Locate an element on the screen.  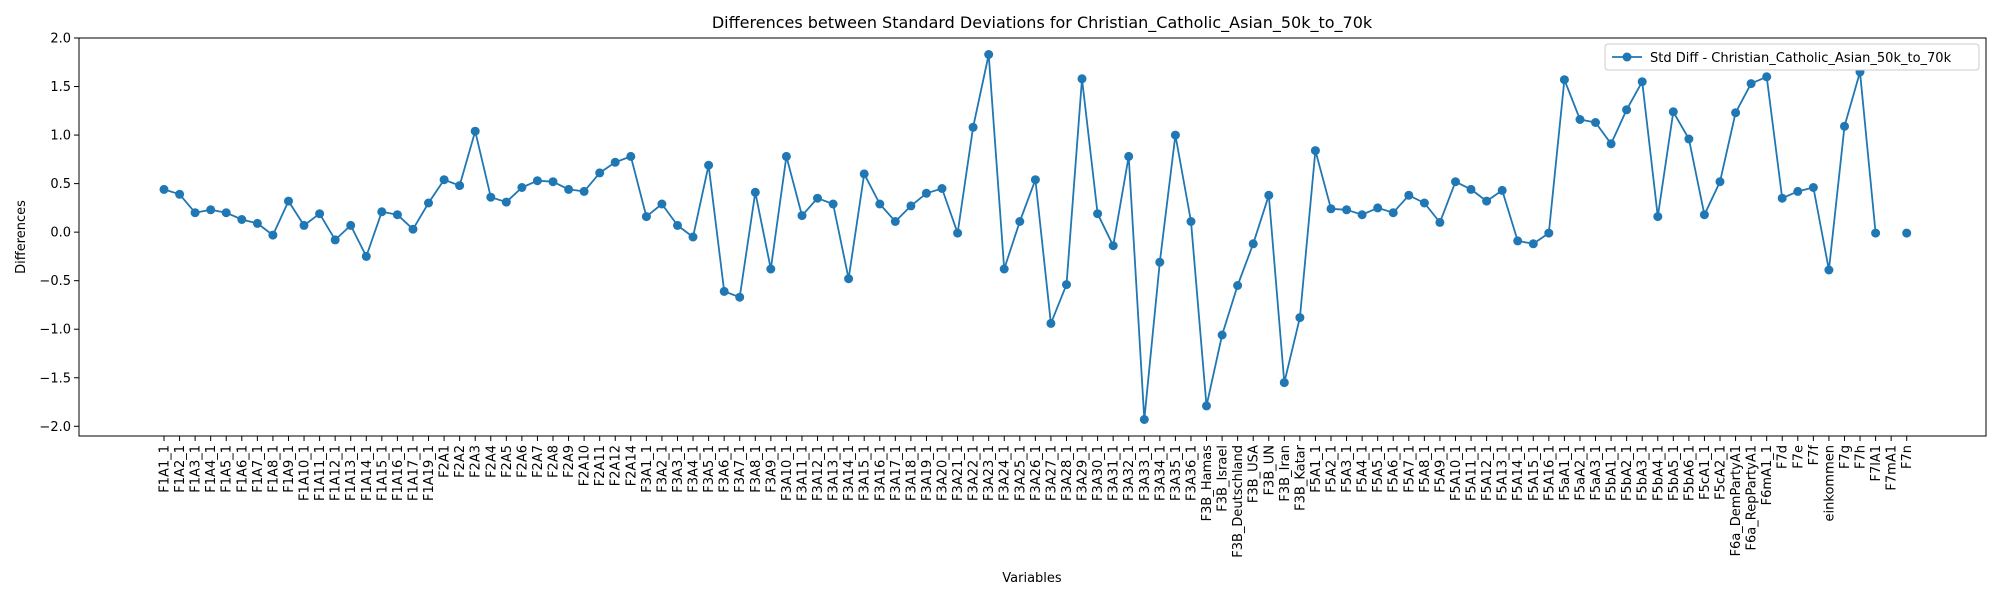
x-tick-label: F5A16_1 is located at coordinates (1549, 473).